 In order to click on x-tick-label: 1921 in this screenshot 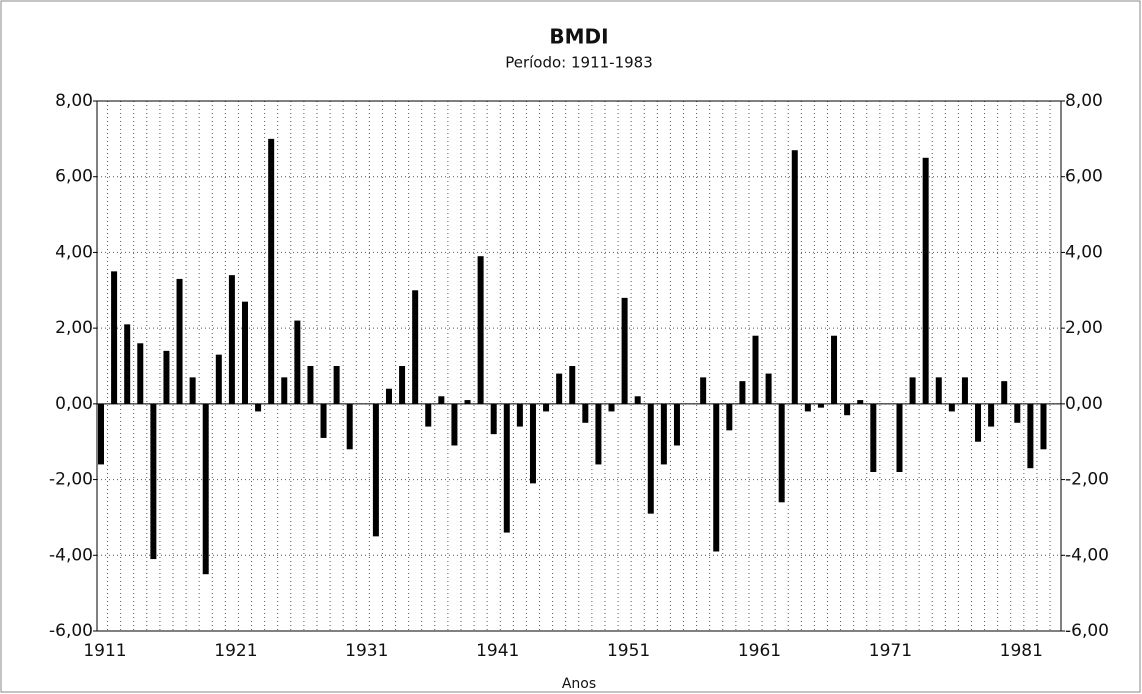, I will do `click(235, 651)`.